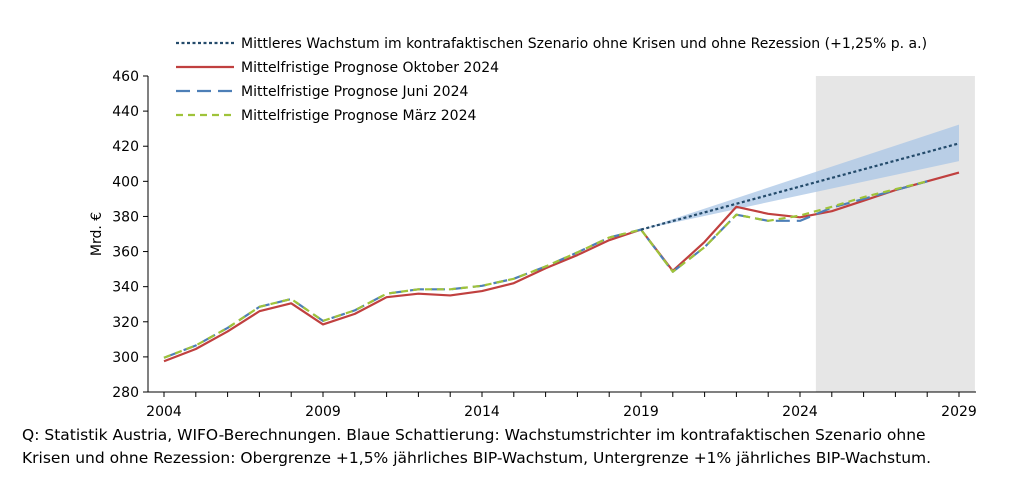  Describe the element at coordinates (323, 412) in the screenshot. I see `x-tick-label: 2009` at that location.